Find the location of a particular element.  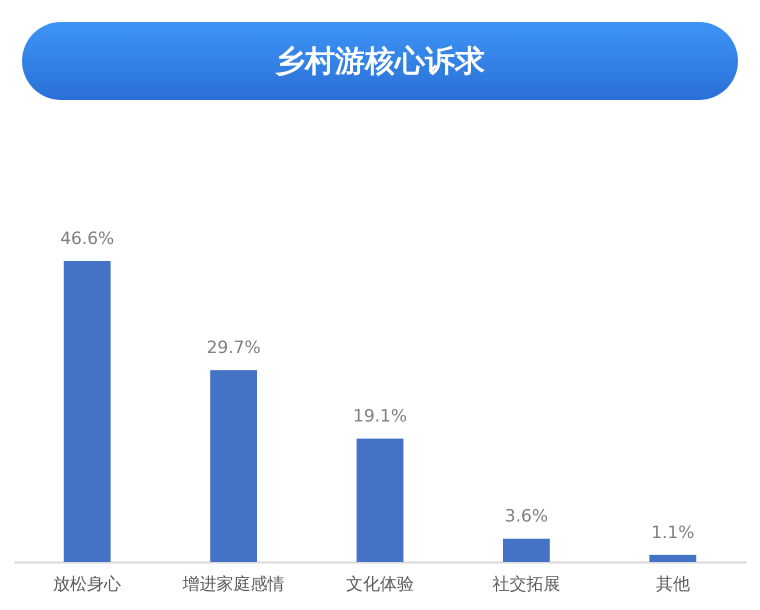

x-tick-label: 增进家庭感情 is located at coordinates (233, 584).